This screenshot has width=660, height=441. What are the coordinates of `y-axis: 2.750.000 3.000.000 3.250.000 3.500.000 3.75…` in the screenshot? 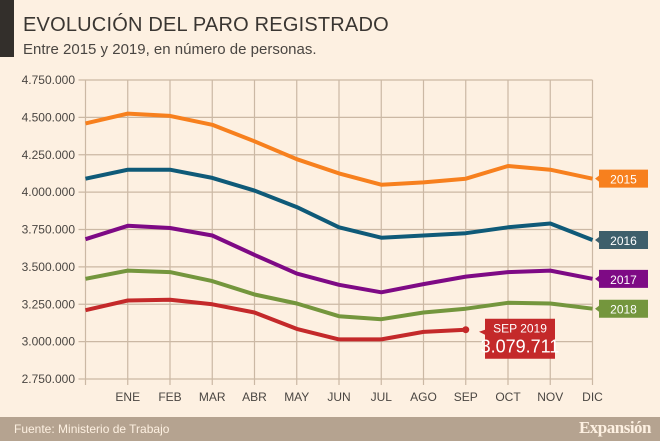 It's located at (49, 229).